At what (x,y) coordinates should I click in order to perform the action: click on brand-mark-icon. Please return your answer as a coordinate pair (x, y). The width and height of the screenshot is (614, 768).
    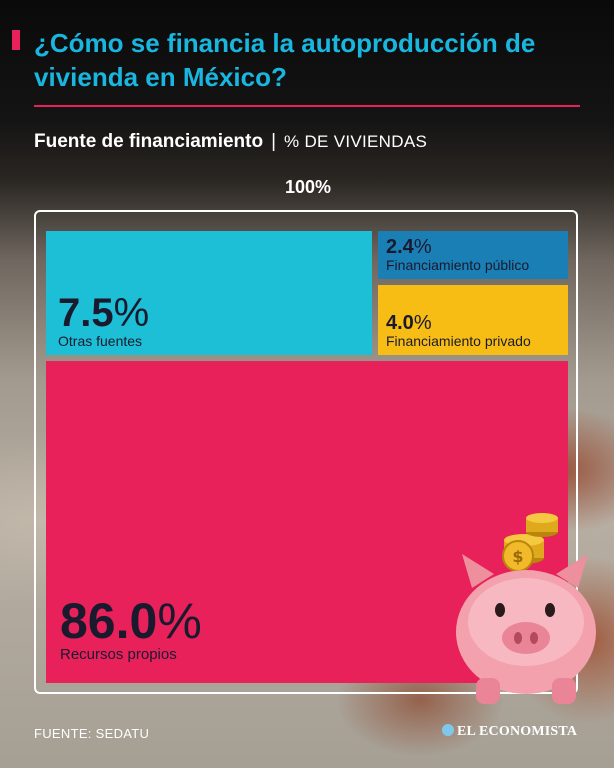
    Looking at the image, I should click on (448, 730).